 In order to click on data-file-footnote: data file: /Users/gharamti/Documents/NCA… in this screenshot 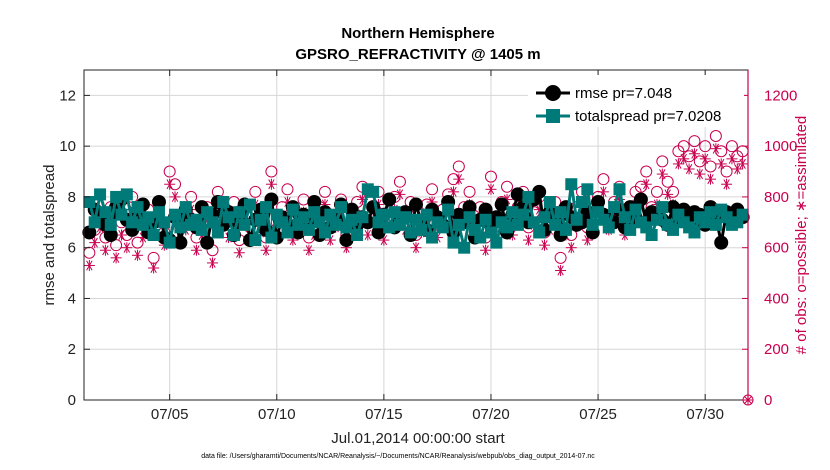, I will do `click(398, 456)`.